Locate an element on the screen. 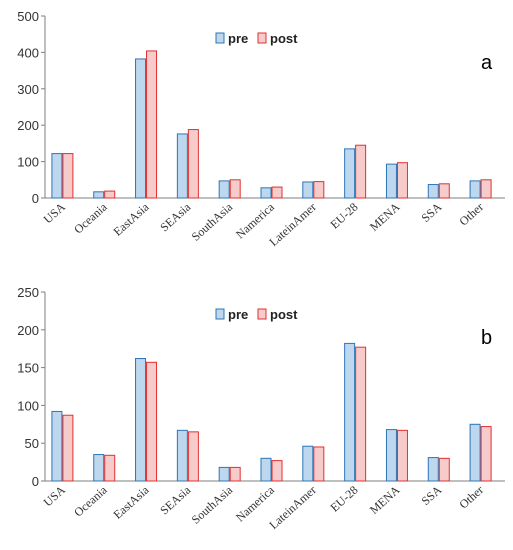 The height and width of the screenshot is (550, 513). y-tick-label: 300 is located at coordinates (28, 89).